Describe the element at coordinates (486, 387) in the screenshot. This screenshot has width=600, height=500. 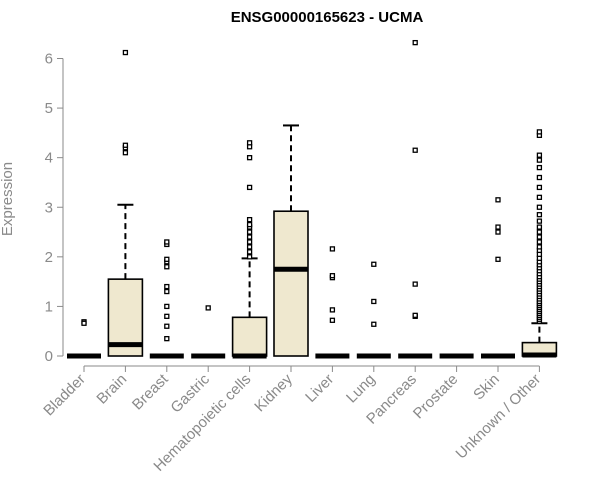
I see `x-tick-label: Skin` at that location.